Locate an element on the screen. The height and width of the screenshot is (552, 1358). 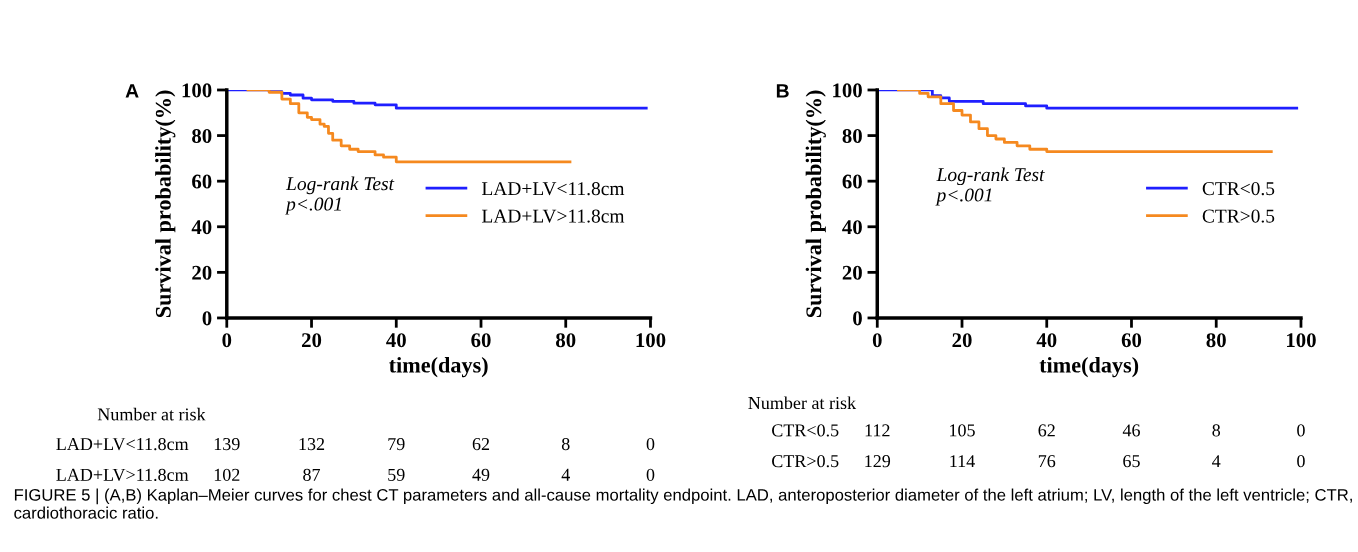
legend-label: CTR<0.5 is located at coordinates (1238, 189).